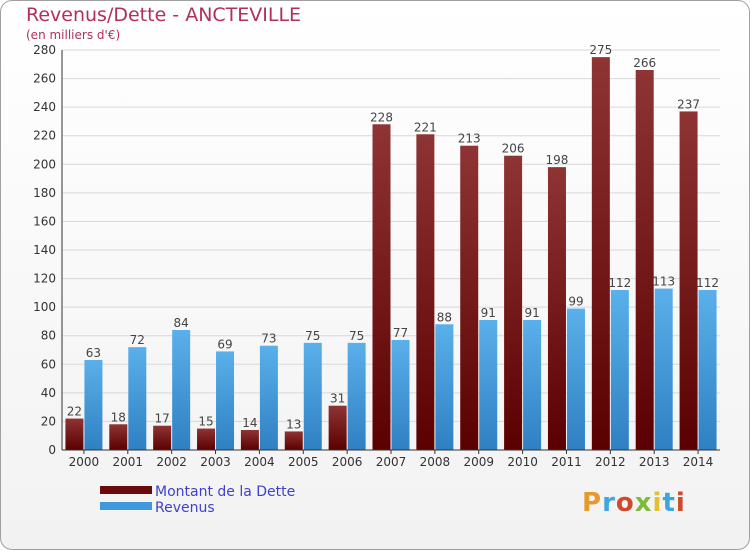 The height and width of the screenshot is (550, 750). What do you see at coordinates (391, 462) in the screenshot?
I see `x-tick-label: 2007` at bounding box center [391, 462].